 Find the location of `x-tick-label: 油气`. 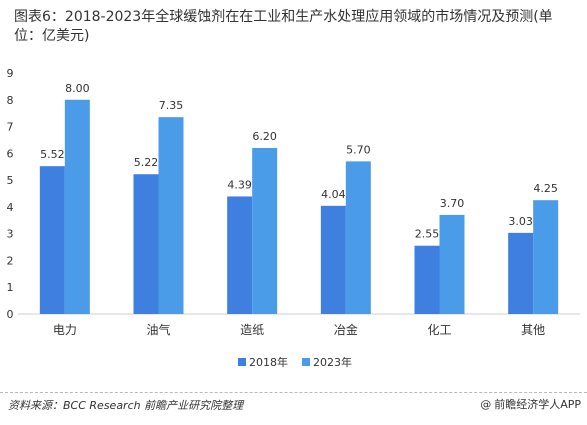

x-tick-label: 油气 is located at coordinates (158, 329).